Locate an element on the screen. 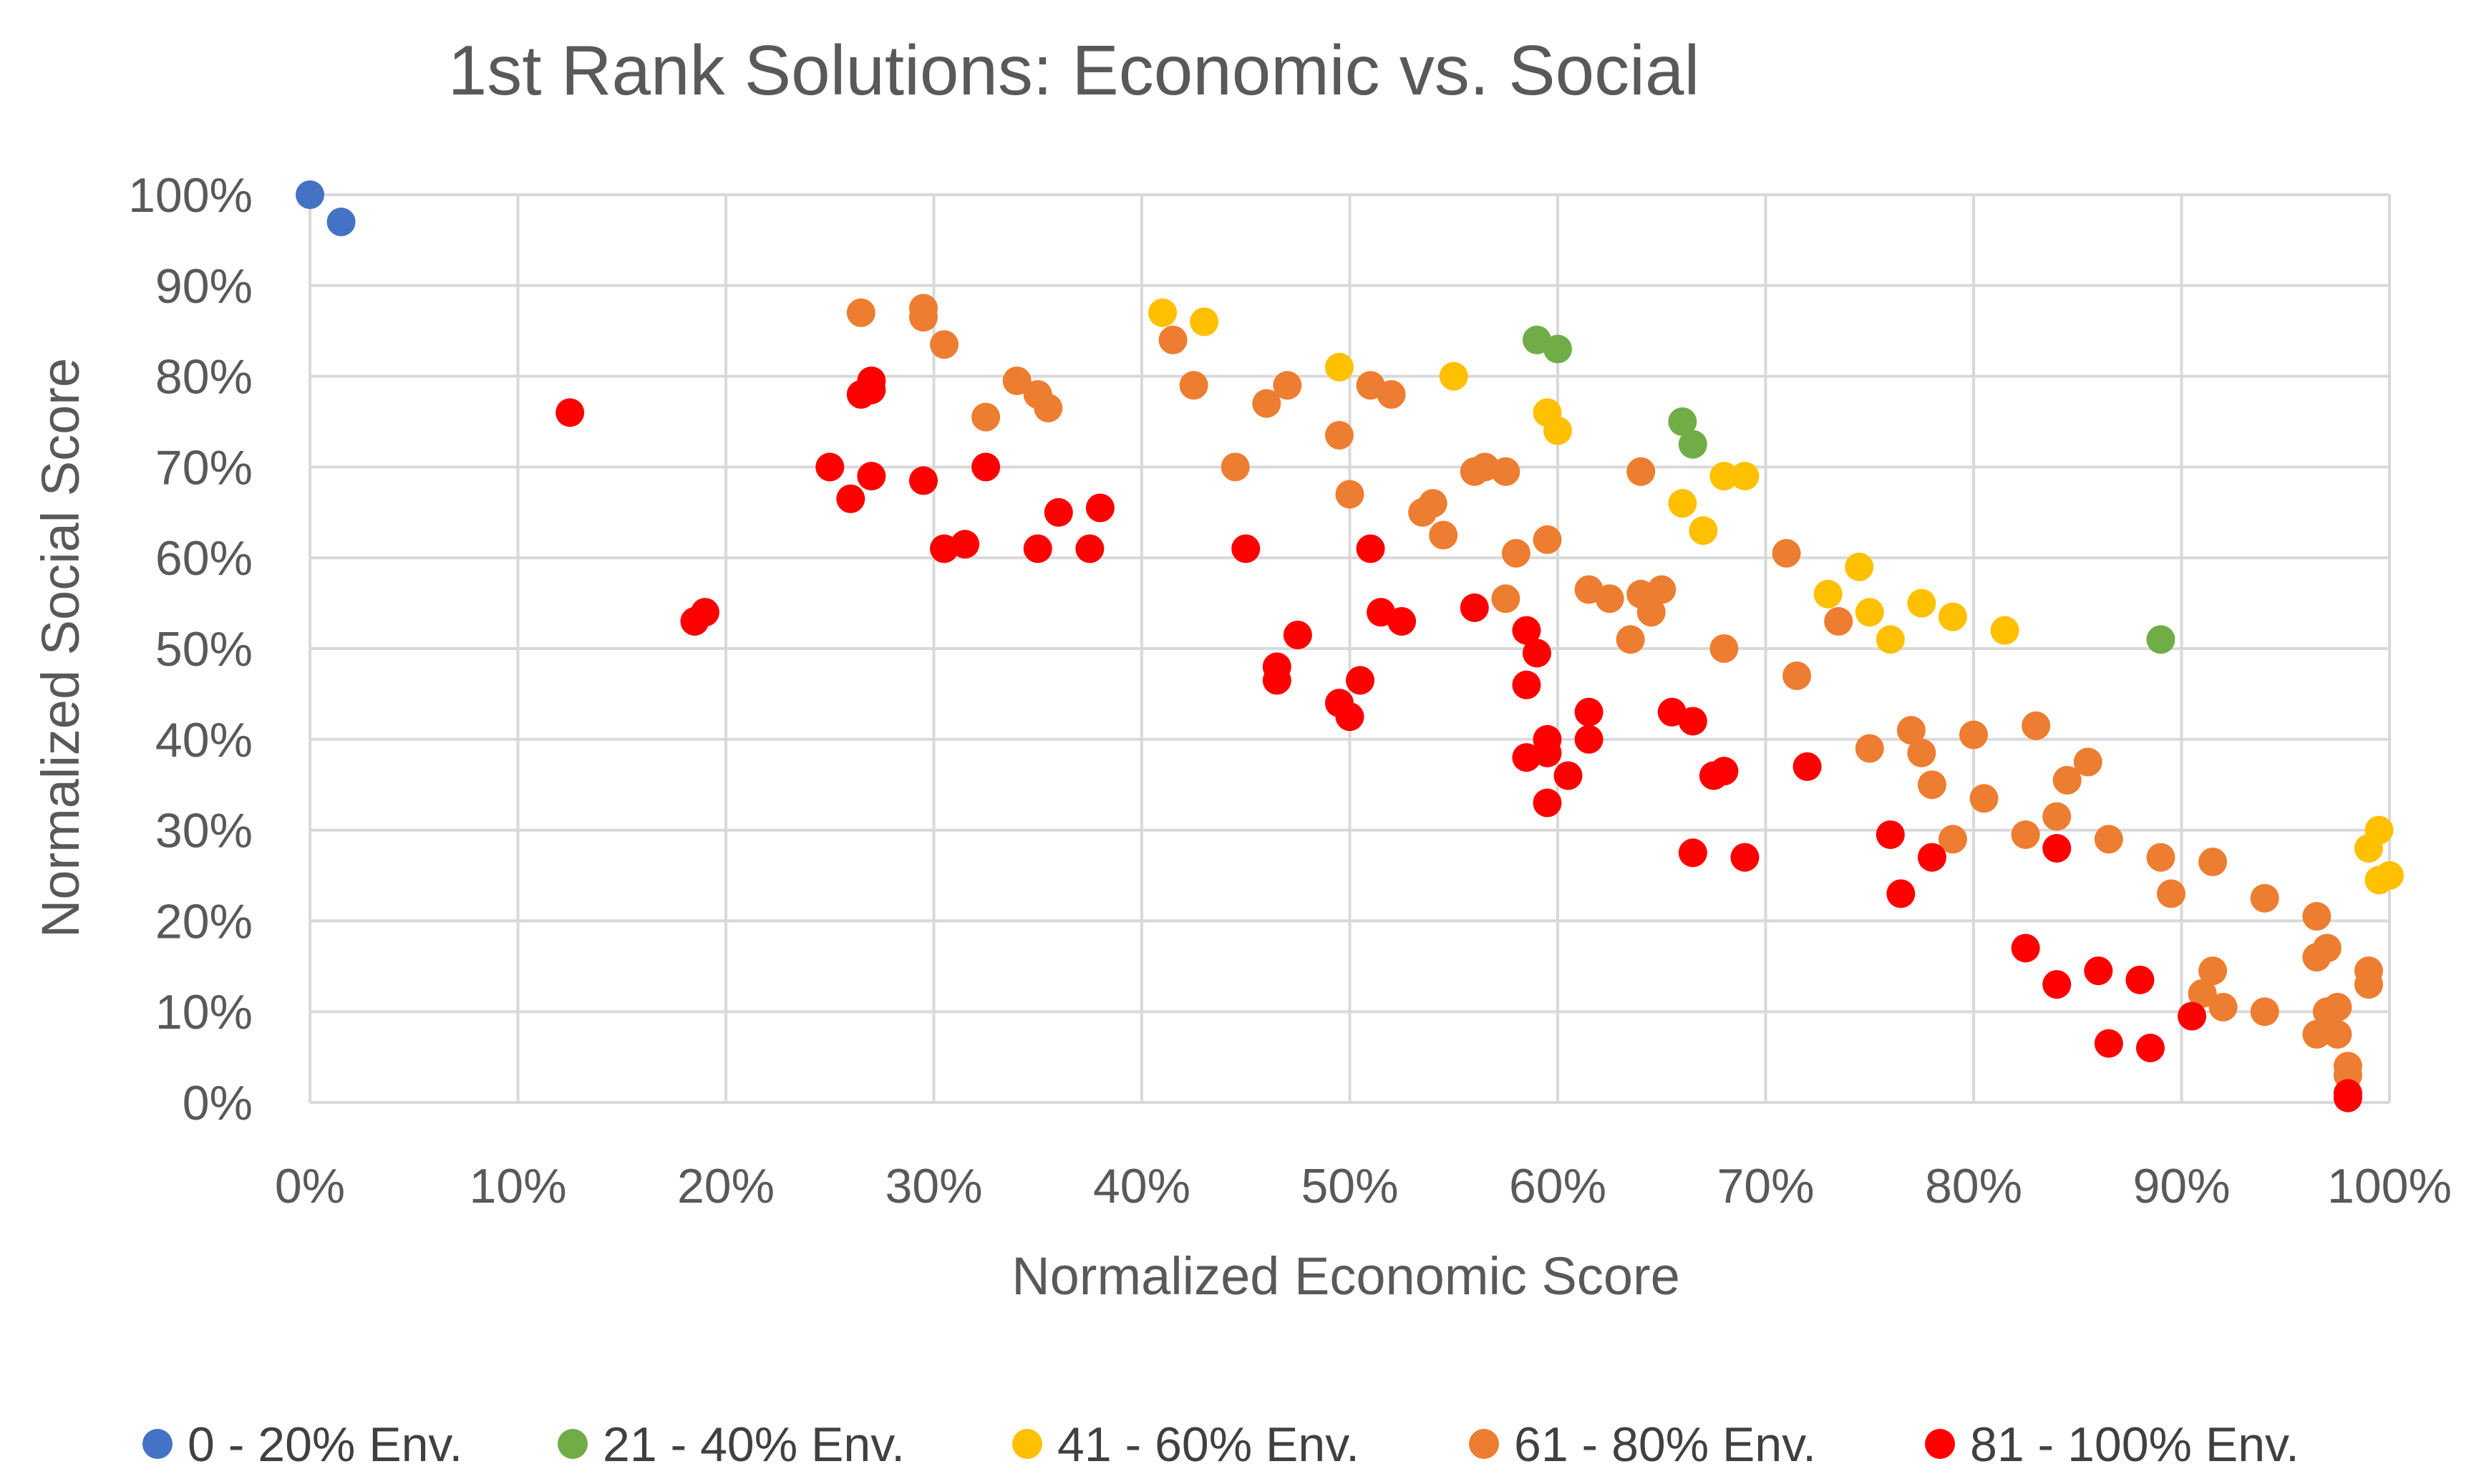  y-tick-label: 100% is located at coordinates (190, 195).